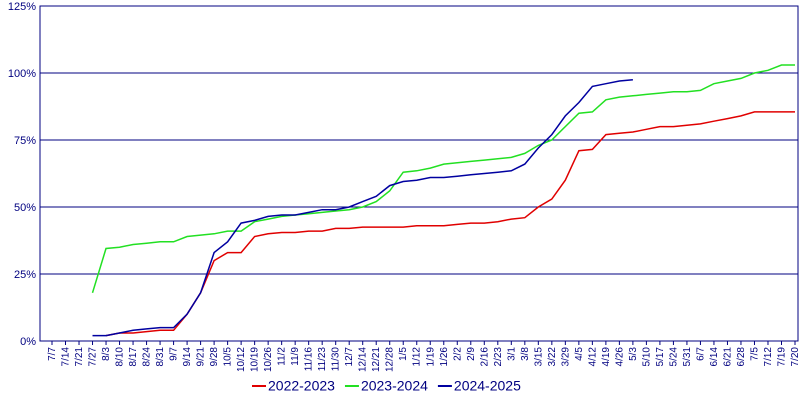  Describe the element at coordinates (295, 356) in the screenshot. I see `x-tick-label: 11/9` at that location.